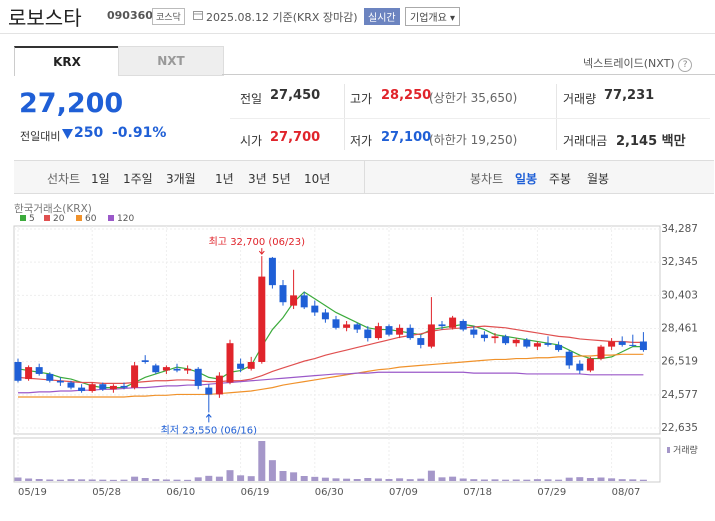  What do you see at coordinates (679, 362) in the screenshot?
I see `y-tick-label: 26,519` at bounding box center [679, 362].